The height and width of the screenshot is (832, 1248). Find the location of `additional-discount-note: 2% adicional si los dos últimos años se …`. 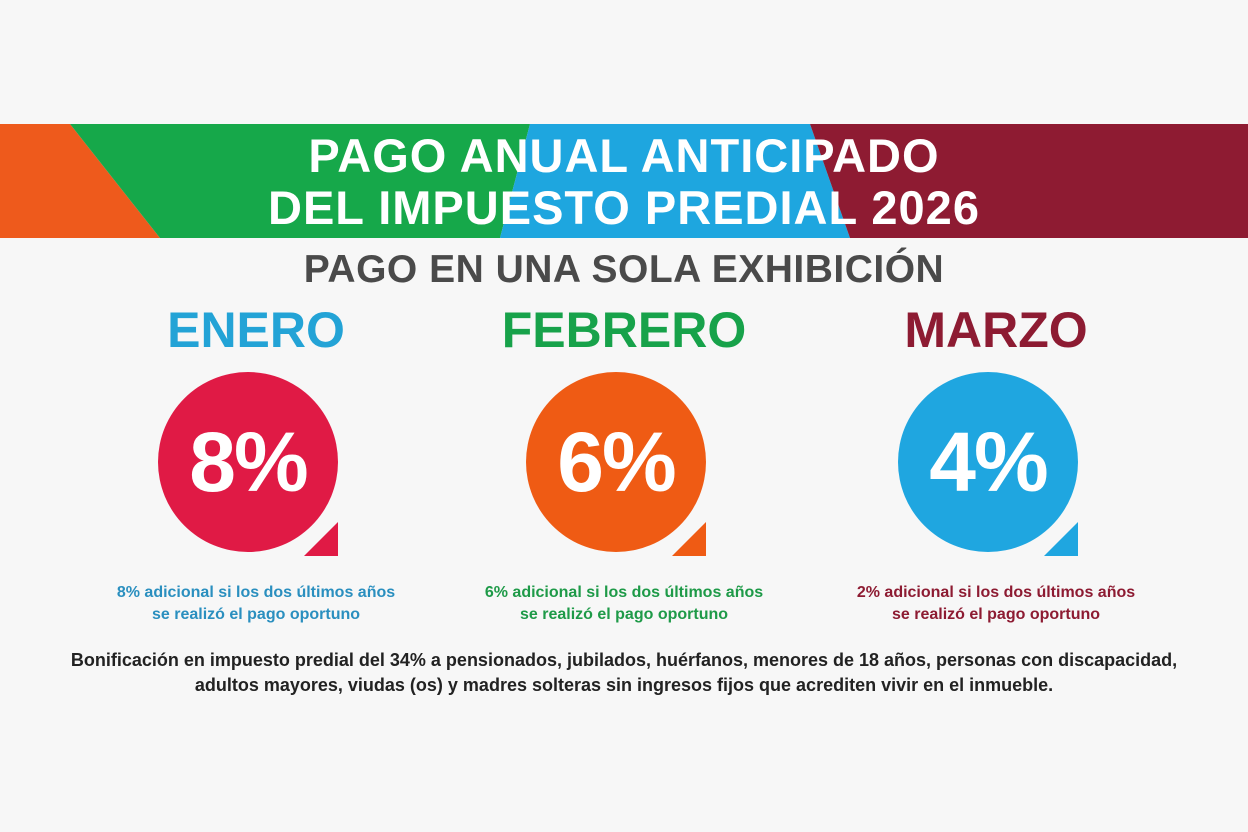

additional-discount-note: 2% adicional si los dos últimos años se … is located at coordinates (996, 603).